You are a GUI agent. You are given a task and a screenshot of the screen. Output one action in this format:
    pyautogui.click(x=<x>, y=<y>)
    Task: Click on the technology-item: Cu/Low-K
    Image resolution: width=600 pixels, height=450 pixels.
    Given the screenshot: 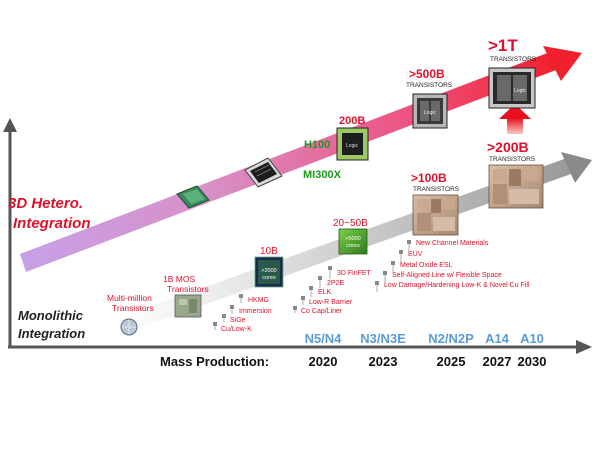 What is the action you would take?
    pyautogui.click(x=232, y=327)
    